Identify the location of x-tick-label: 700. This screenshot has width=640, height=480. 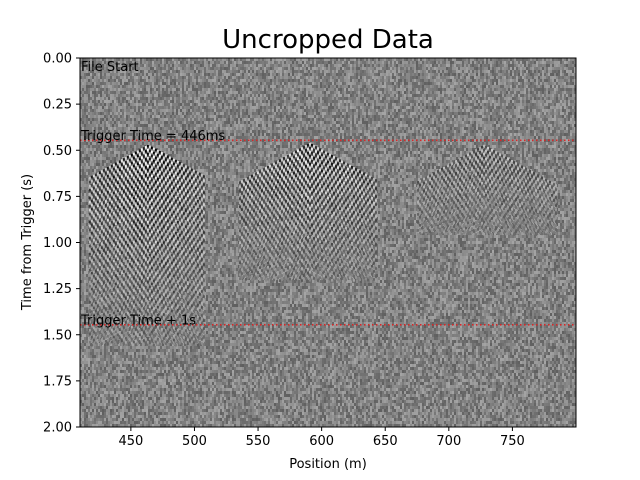
(448, 441).